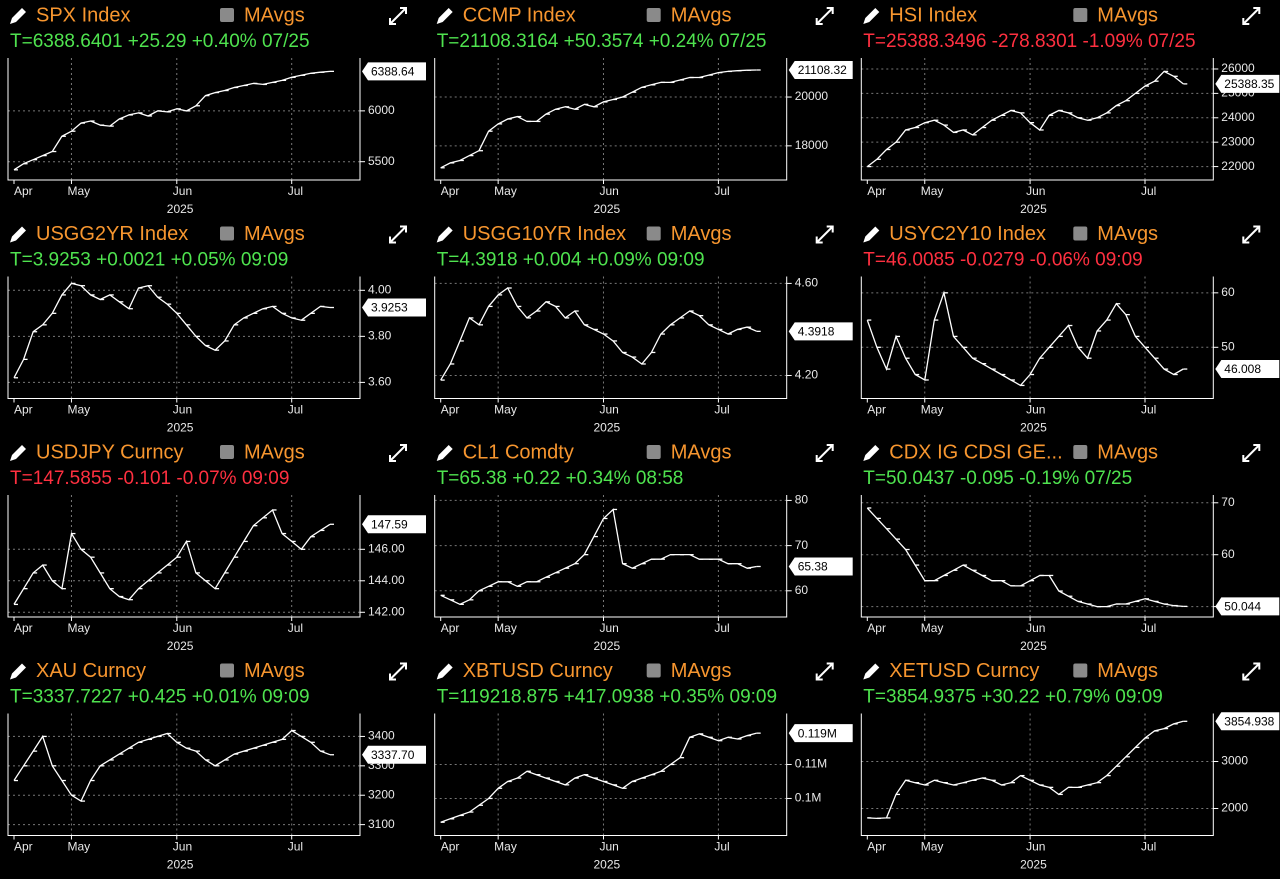 This screenshot has height=879, width=1280. What do you see at coordinates (544, 234) in the screenshot?
I see `security-title: USGG10YR Index` at bounding box center [544, 234].